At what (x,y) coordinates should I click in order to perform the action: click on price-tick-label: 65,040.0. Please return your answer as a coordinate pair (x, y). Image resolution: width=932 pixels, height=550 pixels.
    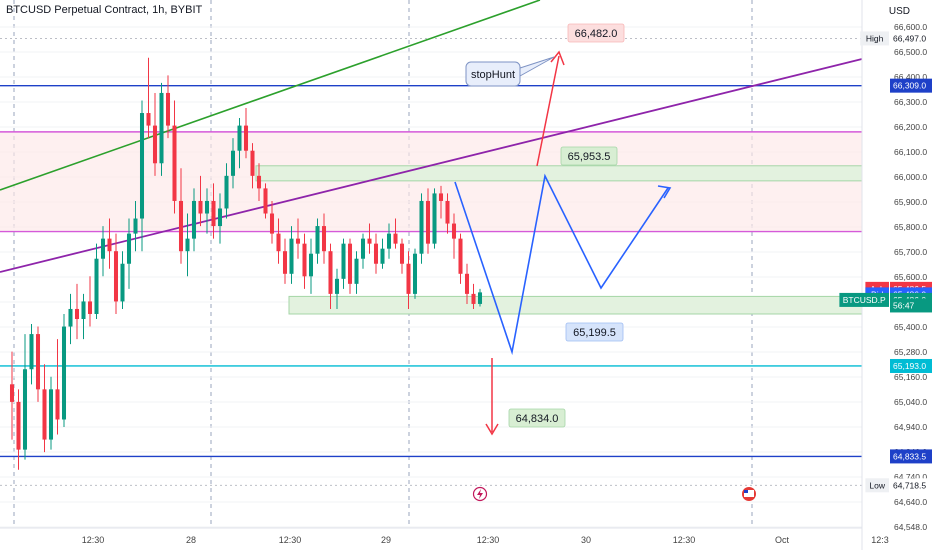
    Looking at the image, I should click on (910, 402).